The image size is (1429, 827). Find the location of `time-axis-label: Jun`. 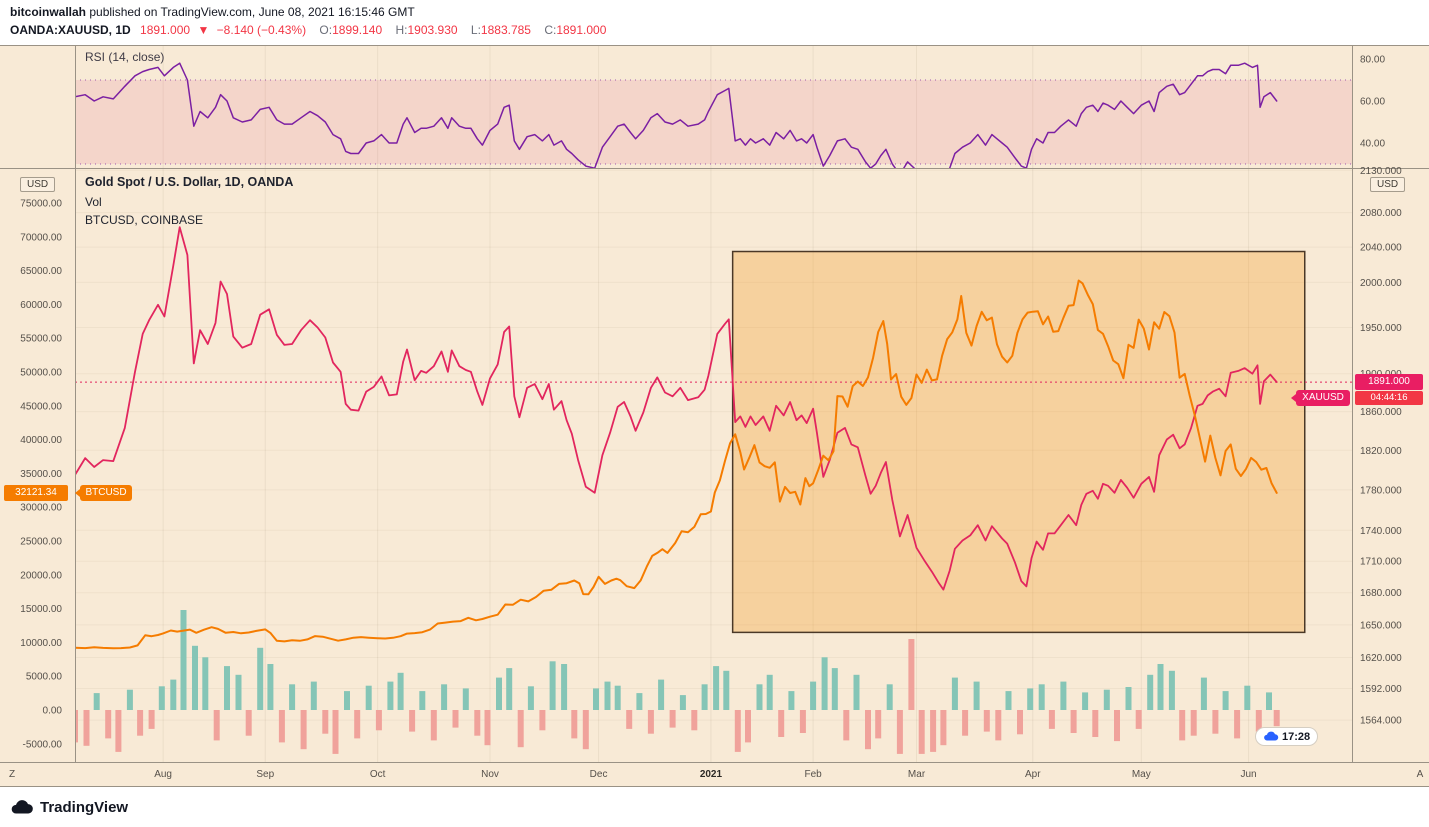

time-axis-label: Jun is located at coordinates (1249, 774).